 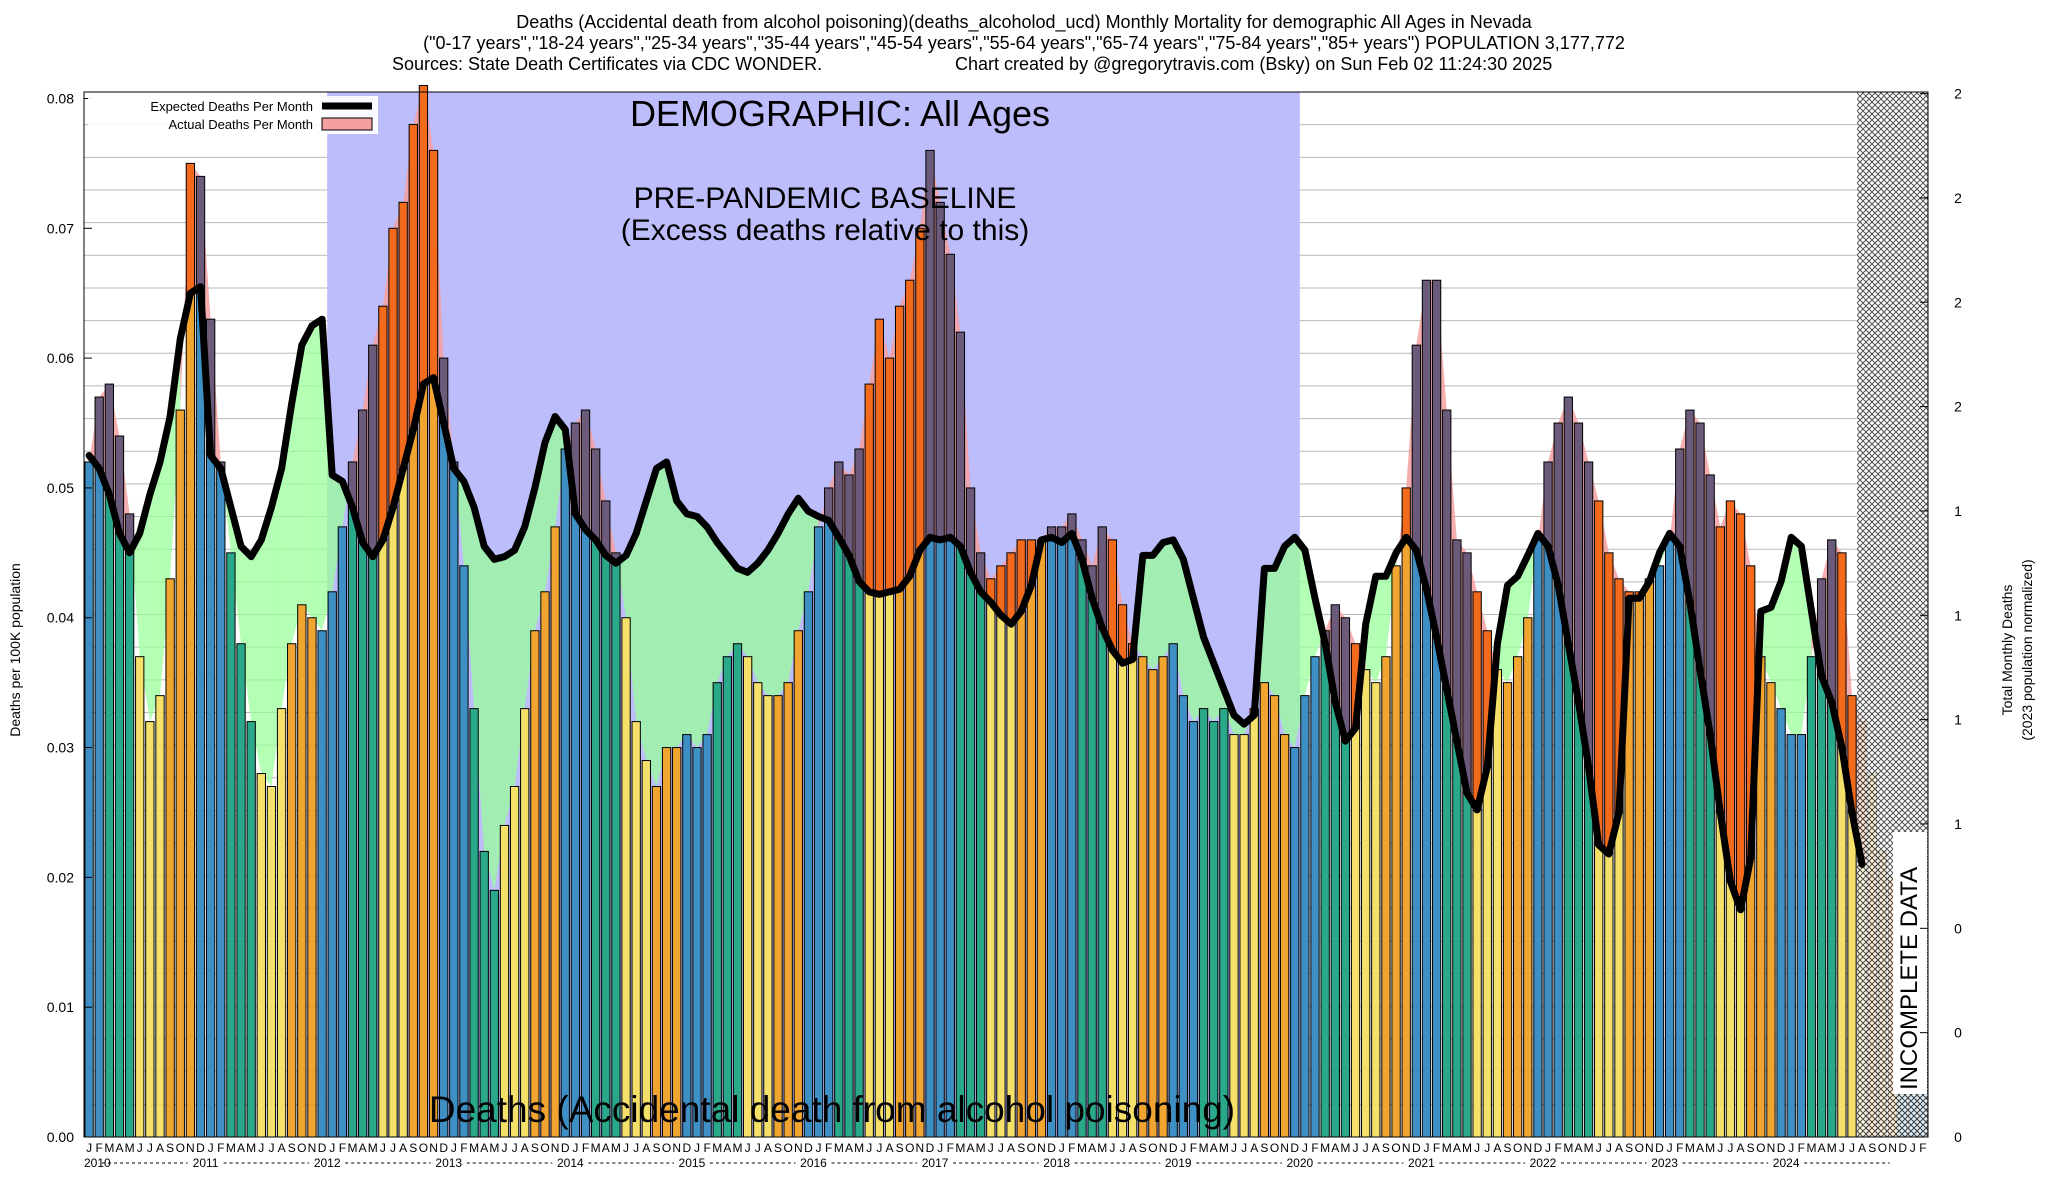 I want to click on y-tick-label: 0.08, so click(x=60, y=98).